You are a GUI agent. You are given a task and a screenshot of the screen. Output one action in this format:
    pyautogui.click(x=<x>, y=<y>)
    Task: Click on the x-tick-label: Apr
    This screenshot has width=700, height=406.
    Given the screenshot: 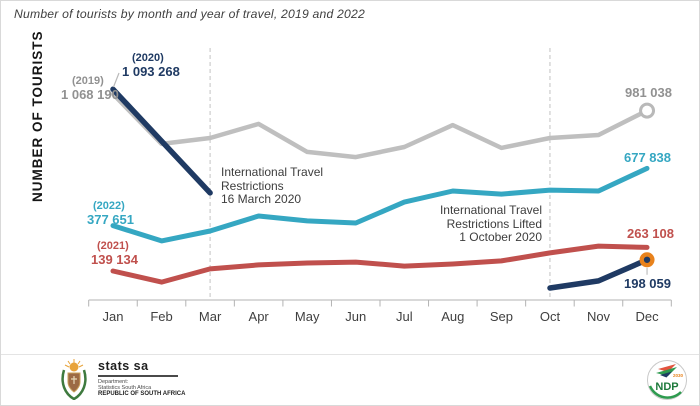 What is the action you would take?
    pyautogui.click(x=259, y=316)
    